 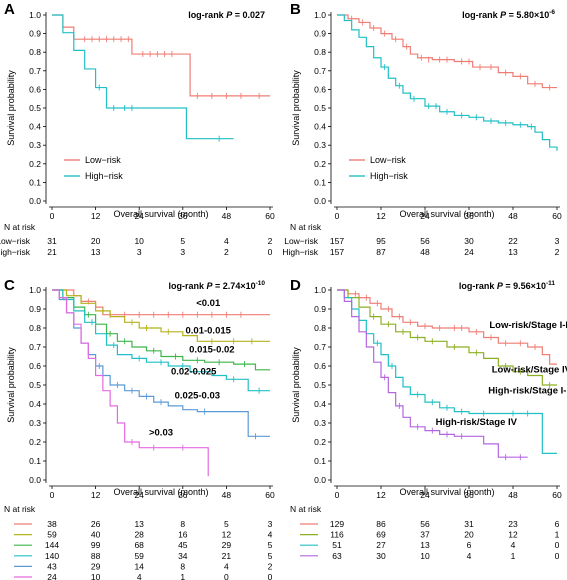 What do you see at coordinates (513, 495) in the screenshot?
I see `panel-d-x-tick-label: 48` at bounding box center [513, 495].